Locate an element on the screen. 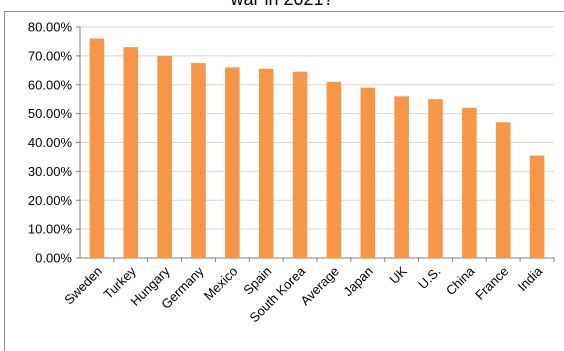 Image resolution: width=564 pixels, height=351 pixels. x-tick-label: India is located at coordinates (530, 278).